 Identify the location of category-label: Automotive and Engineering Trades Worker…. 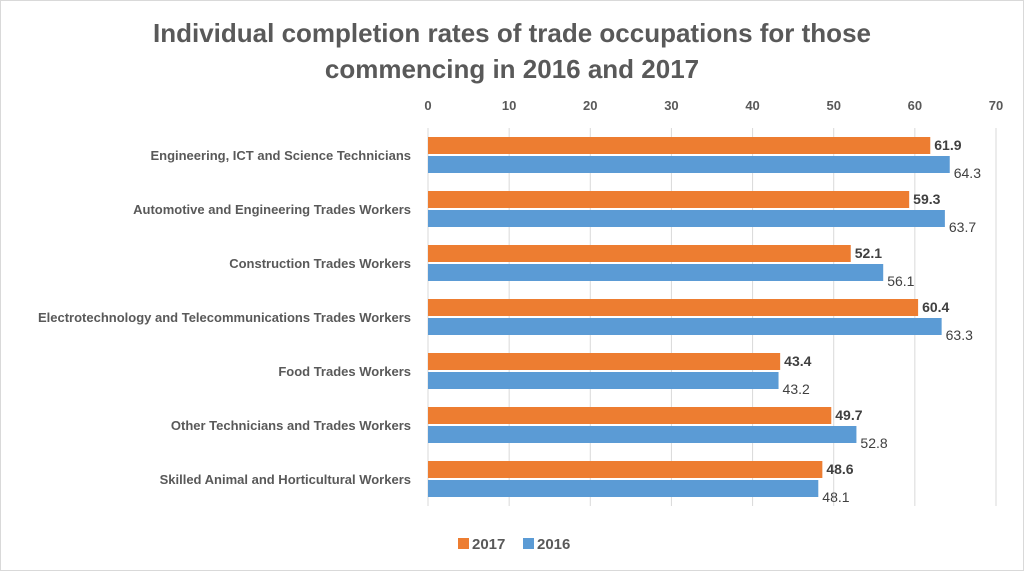
(272, 209).